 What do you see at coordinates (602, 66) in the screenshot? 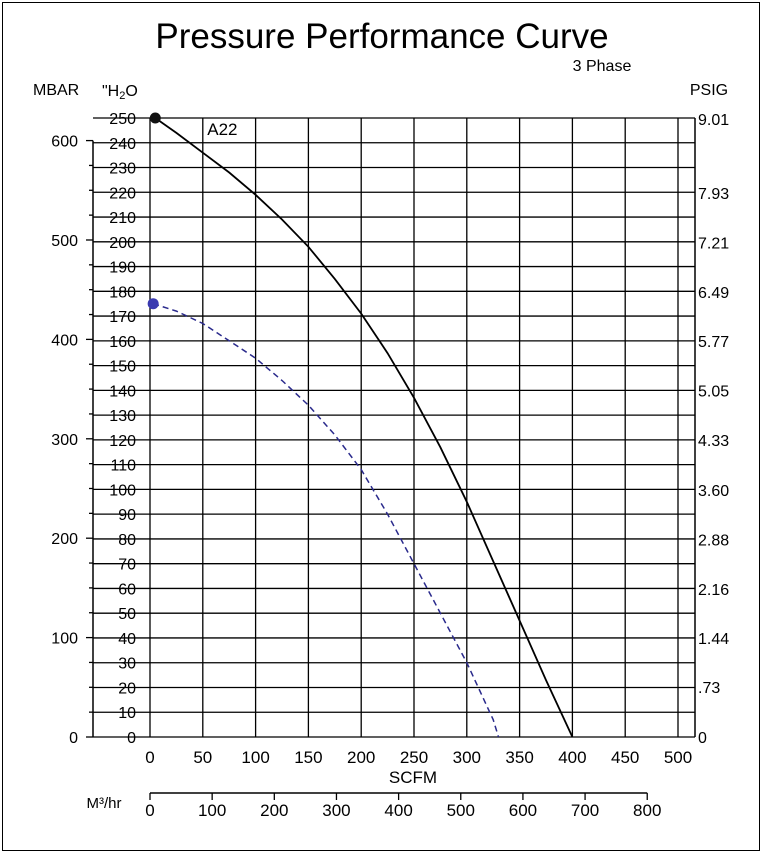
I see `chart-subtitle: 3 Phase` at bounding box center [602, 66].